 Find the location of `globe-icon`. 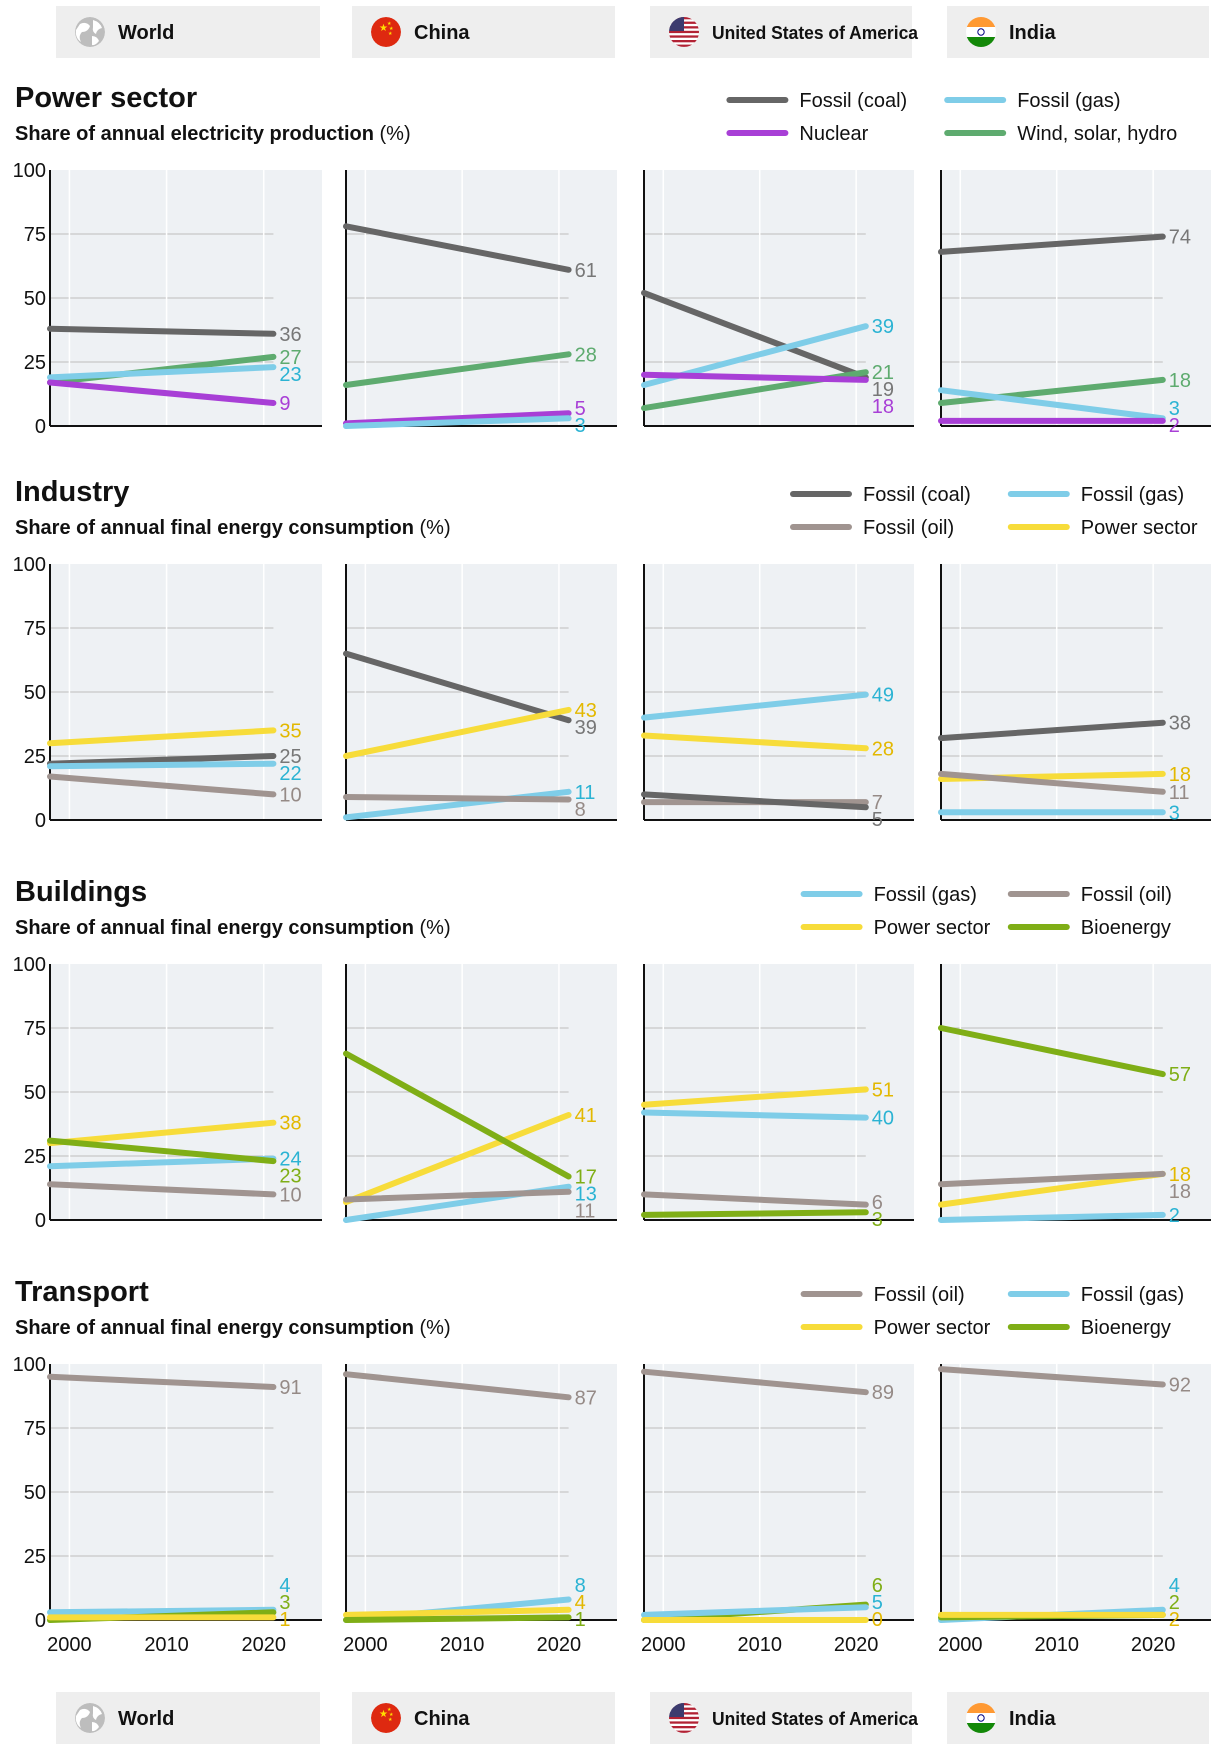

globe-icon is located at coordinates (90, 32).